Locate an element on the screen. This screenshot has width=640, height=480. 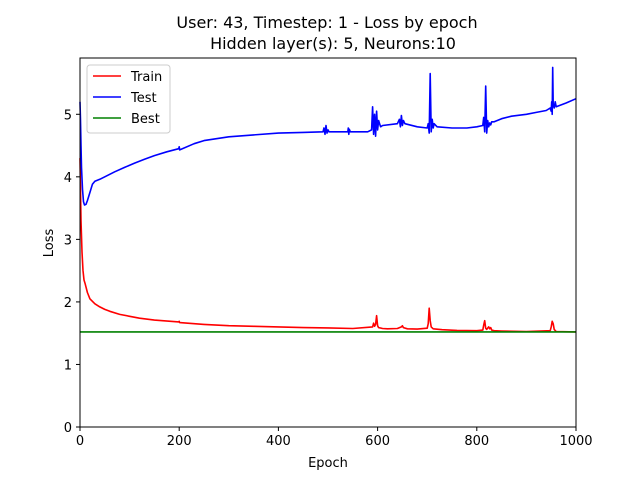
legend: Train Test Best is located at coordinates (128, 99).